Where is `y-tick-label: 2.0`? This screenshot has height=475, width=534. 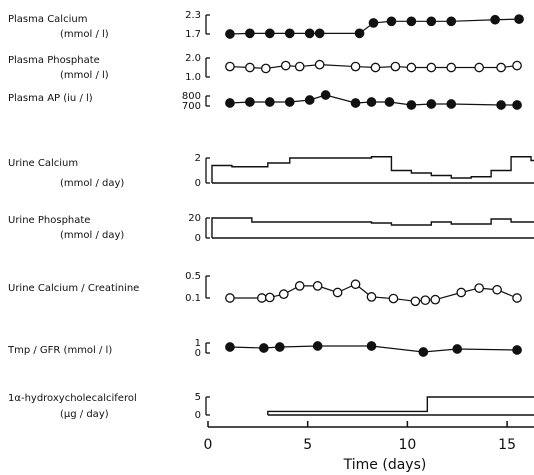
y-tick-label: 2.0 is located at coordinates (193, 58).